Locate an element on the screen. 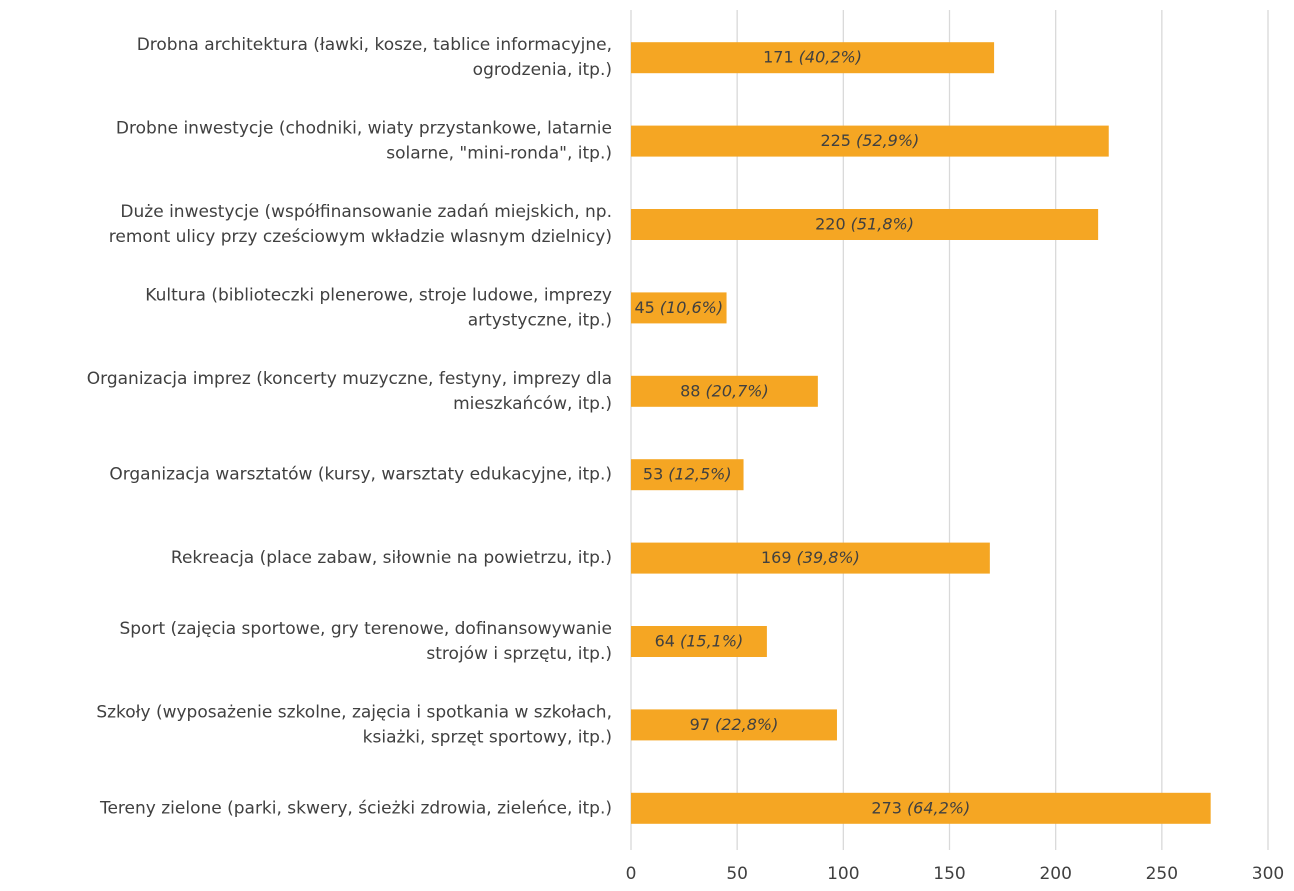 The height and width of the screenshot is (891, 1294). data-label: 53 (12,5%) is located at coordinates (687, 473).